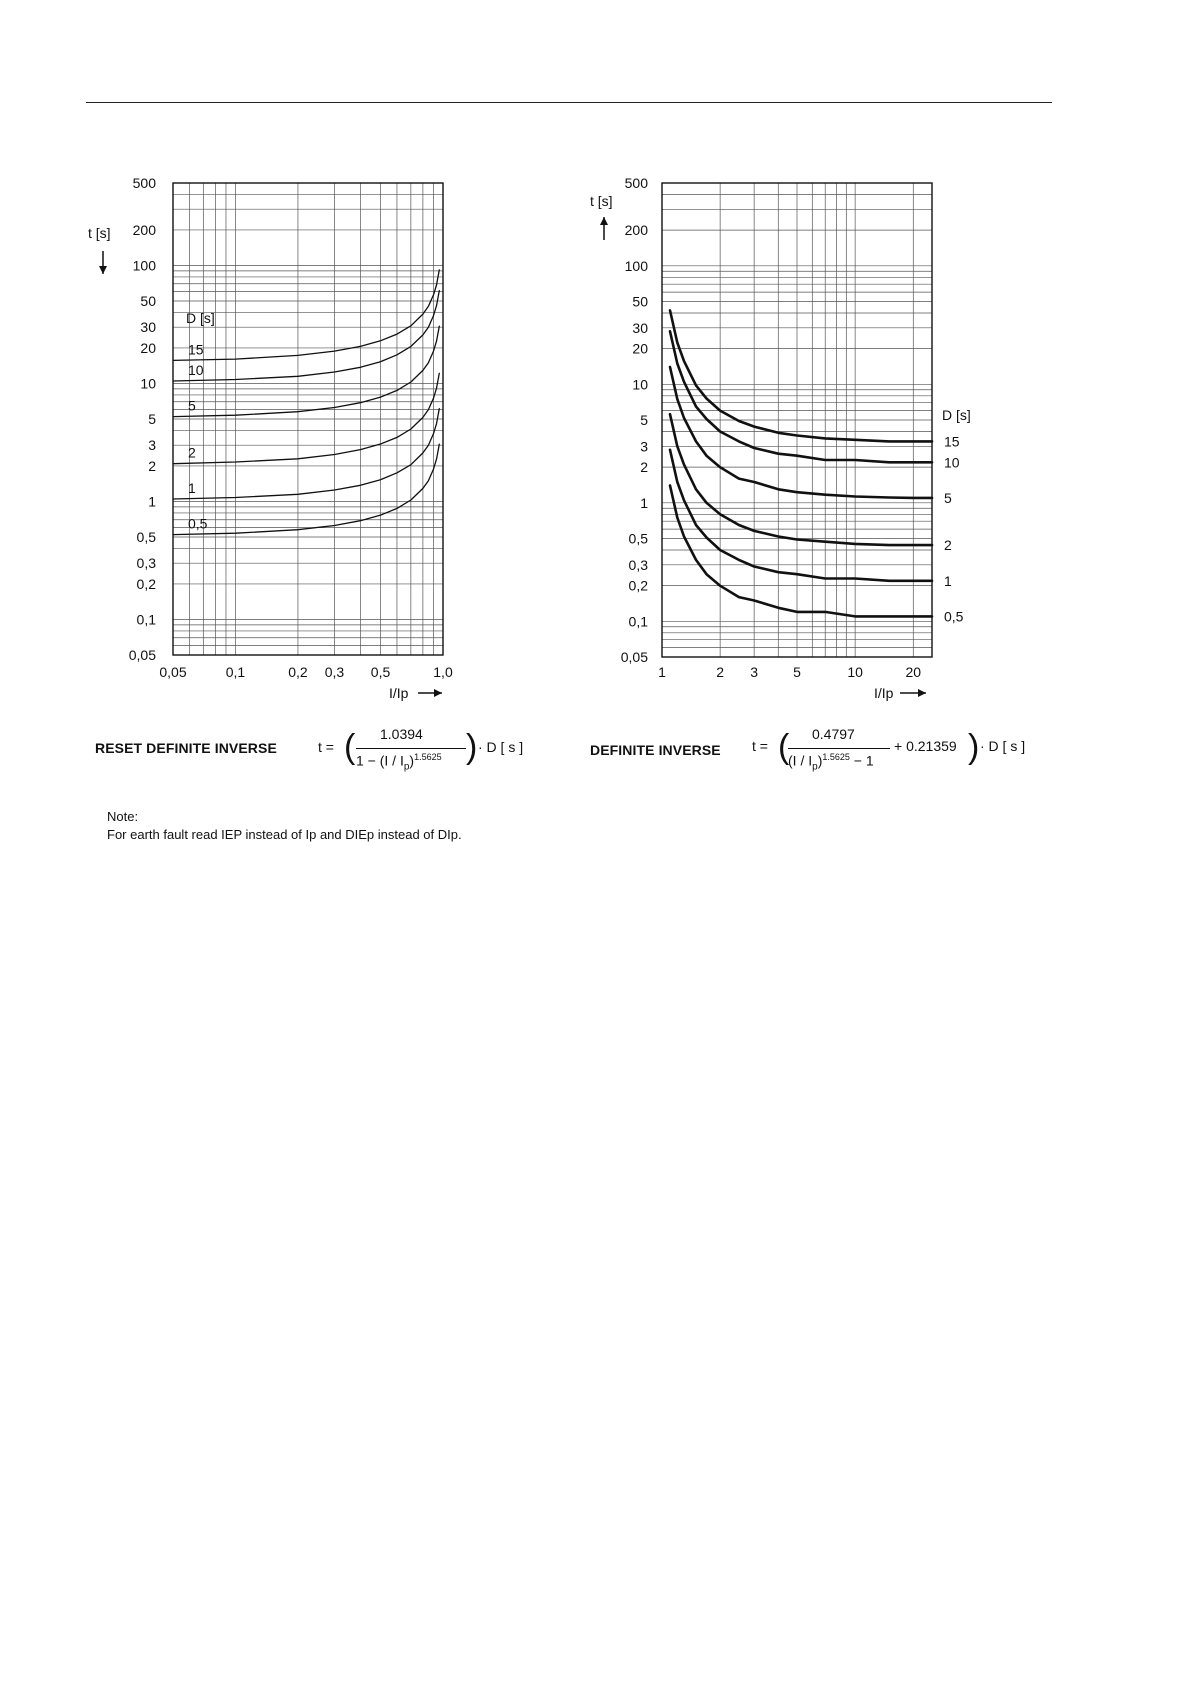 This screenshot has height=1684, width=1190. Describe the element at coordinates (147, 563) in the screenshot. I see `y-tick-label: 0,3` at that location.